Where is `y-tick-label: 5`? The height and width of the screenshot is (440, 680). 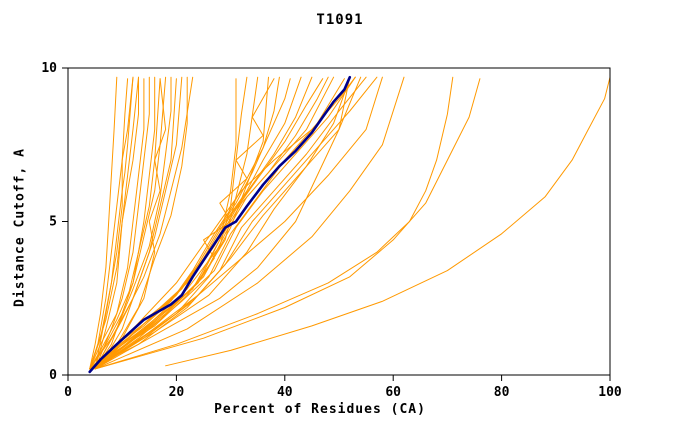 y-tick-label: 5 is located at coordinates (53, 222).